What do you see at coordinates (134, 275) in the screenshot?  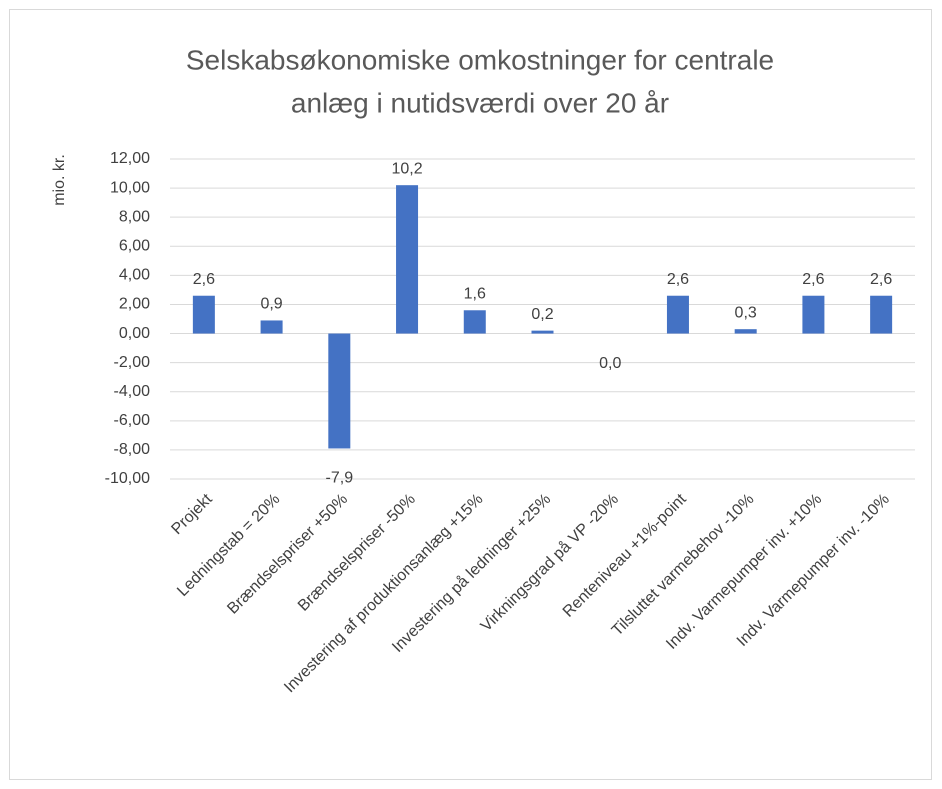 I see `y-tick-label: 4,00` at bounding box center [134, 275].